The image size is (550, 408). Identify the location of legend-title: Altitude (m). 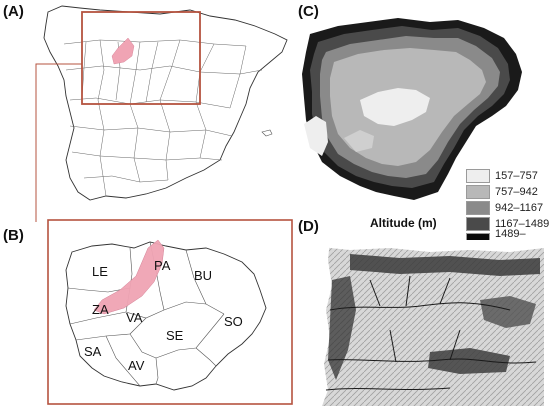
(403, 223).